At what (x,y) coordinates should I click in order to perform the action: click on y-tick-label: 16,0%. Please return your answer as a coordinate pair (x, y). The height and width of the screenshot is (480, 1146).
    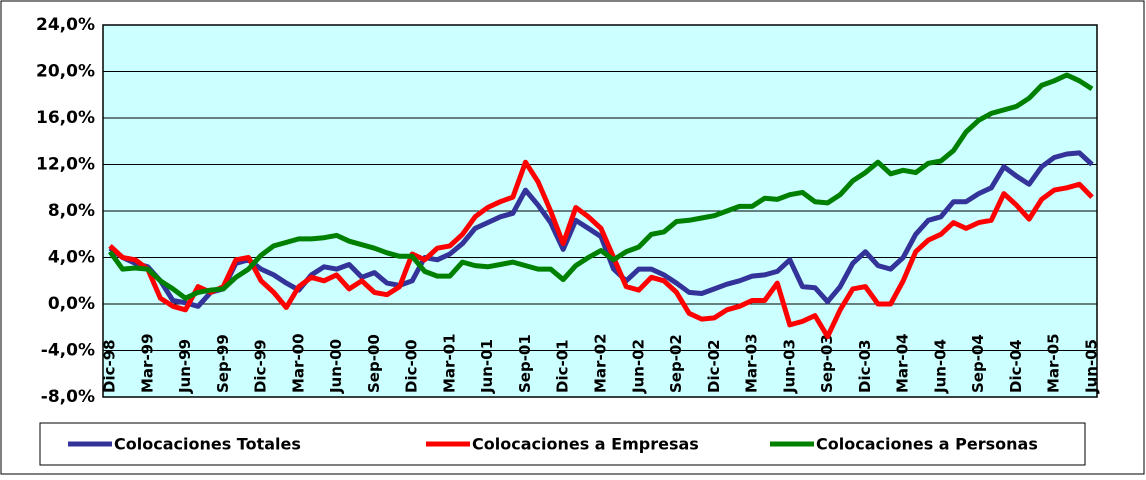
    Looking at the image, I should click on (65, 118).